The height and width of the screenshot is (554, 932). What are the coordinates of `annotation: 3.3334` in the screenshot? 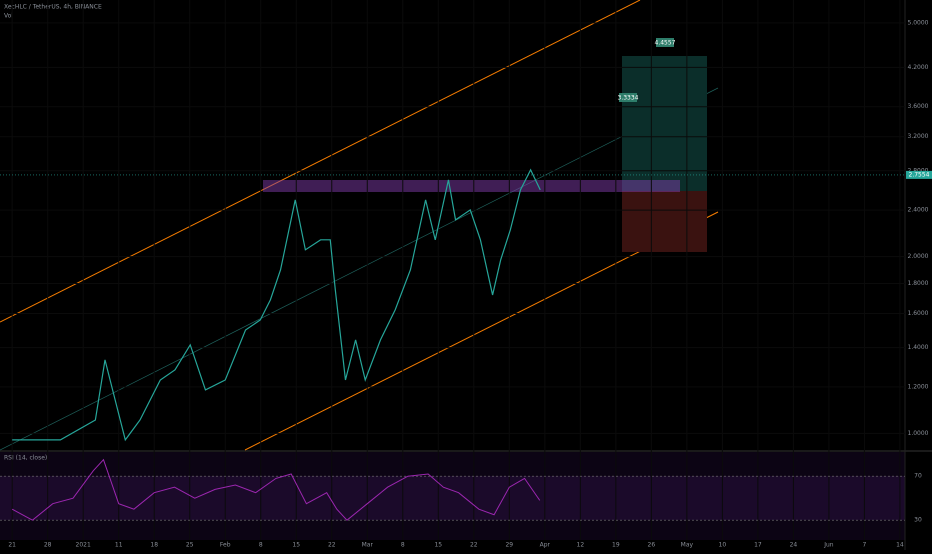 It's located at (628, 98).